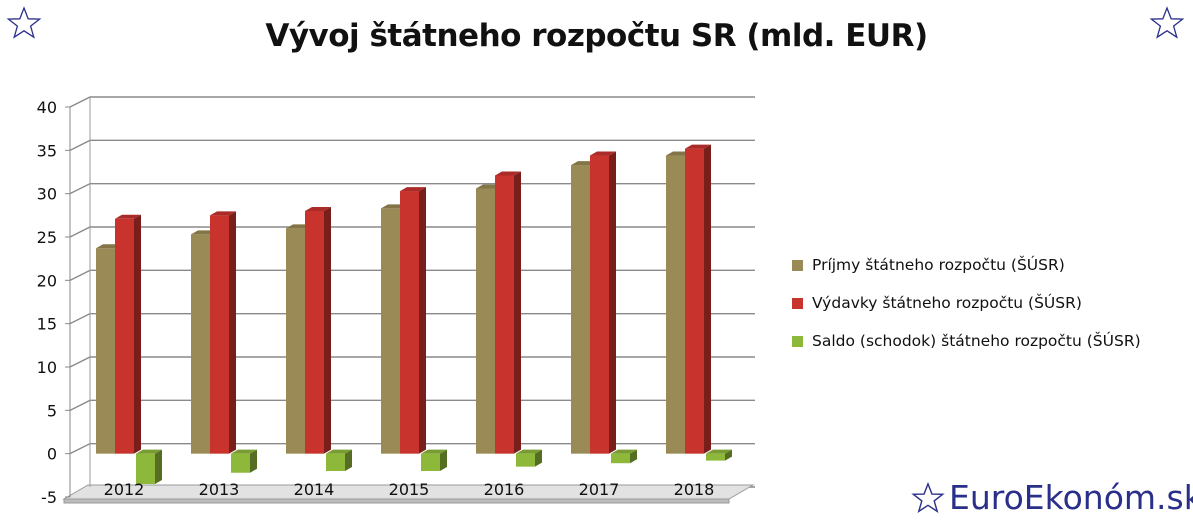 The height and width of the screenshot is (527, 1193). Describe the element at coordinates (314, 489) in the screenshot. I see `x-tick-label: 2014` at that location.